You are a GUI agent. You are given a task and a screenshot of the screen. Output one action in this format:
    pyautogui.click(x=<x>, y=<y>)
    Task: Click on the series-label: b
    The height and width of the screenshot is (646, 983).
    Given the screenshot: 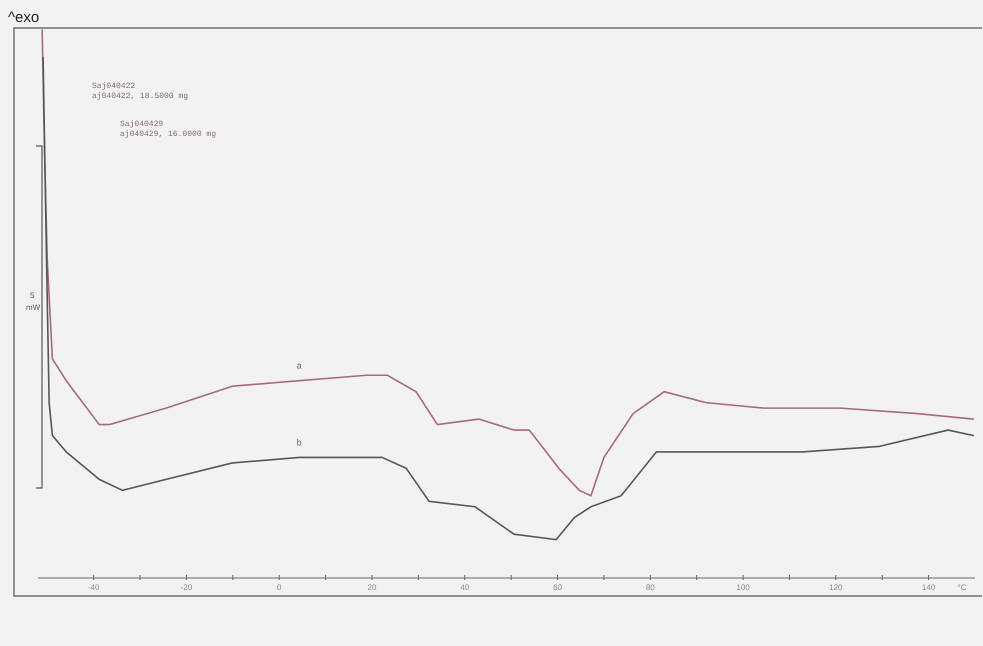 What is the action you would take?
    pyautogui.click(x=299, y=442)
    